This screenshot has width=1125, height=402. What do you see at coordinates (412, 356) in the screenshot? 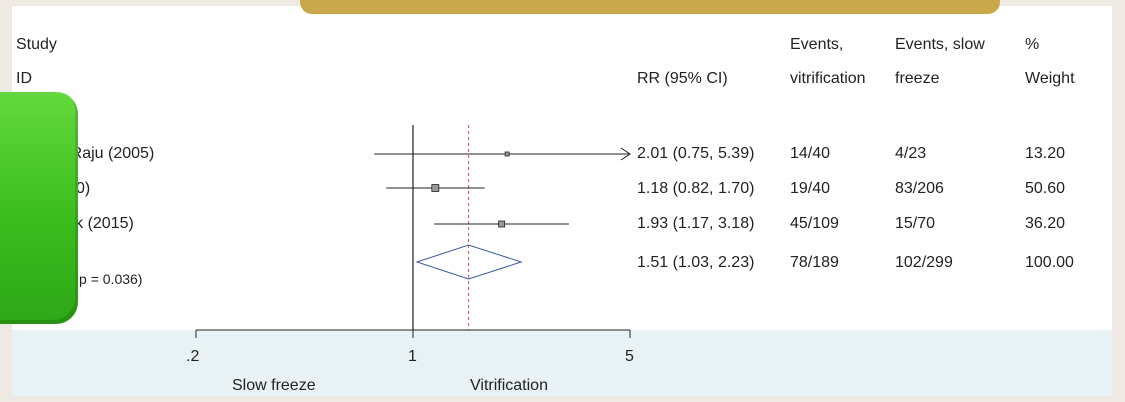
I see `tick-label: 1` at bounding box center [412, 356].